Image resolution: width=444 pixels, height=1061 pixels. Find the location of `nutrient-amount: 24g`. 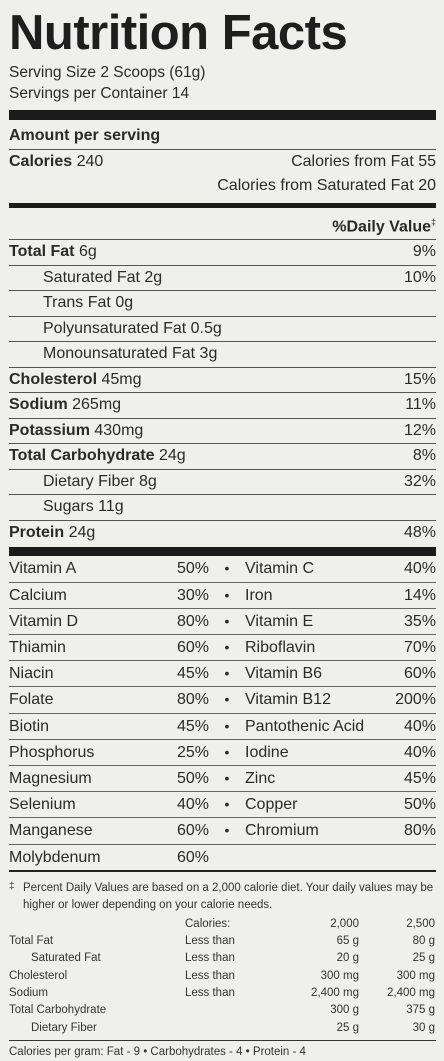

nutrient-amount: 24g is located at coordinates (172, 456).